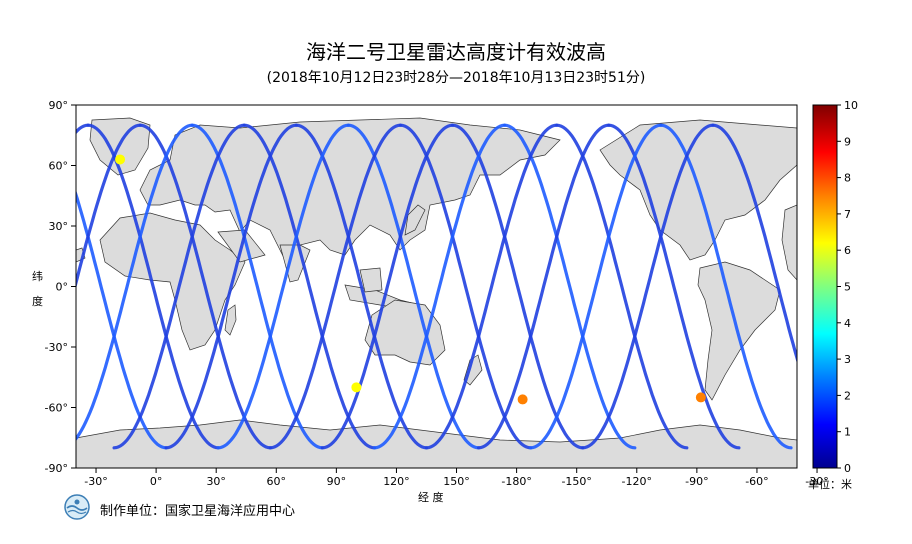  What do you see at coordinates (56, 408) in the screenshot?
I see `lat-tick-label: -60°` at bounding box center [56, 408].